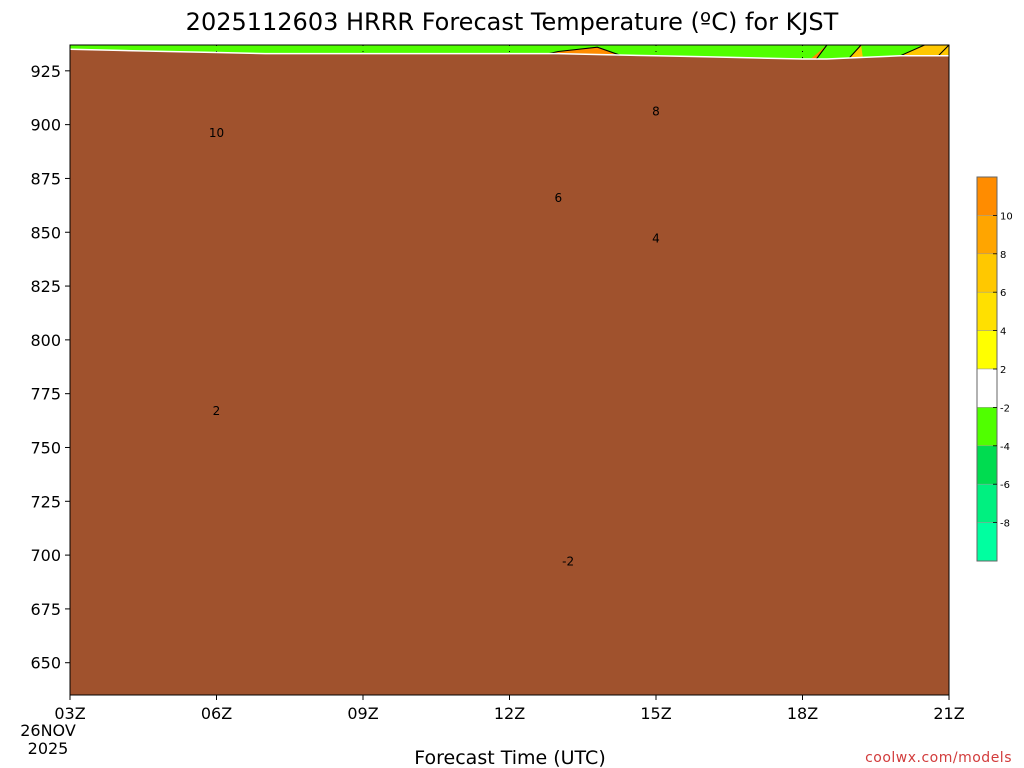 The image size is (1024, 768). Describe the element at coordinates (45, 178) in the screenshot. I see `y-tick-label: 875` at that location.